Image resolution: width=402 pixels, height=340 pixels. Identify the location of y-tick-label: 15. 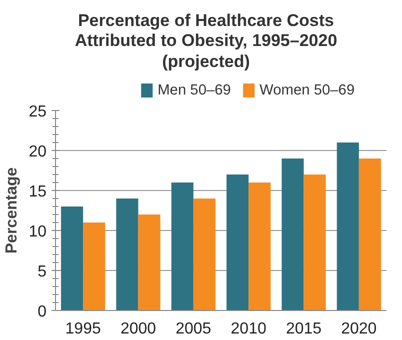
(37, 192).